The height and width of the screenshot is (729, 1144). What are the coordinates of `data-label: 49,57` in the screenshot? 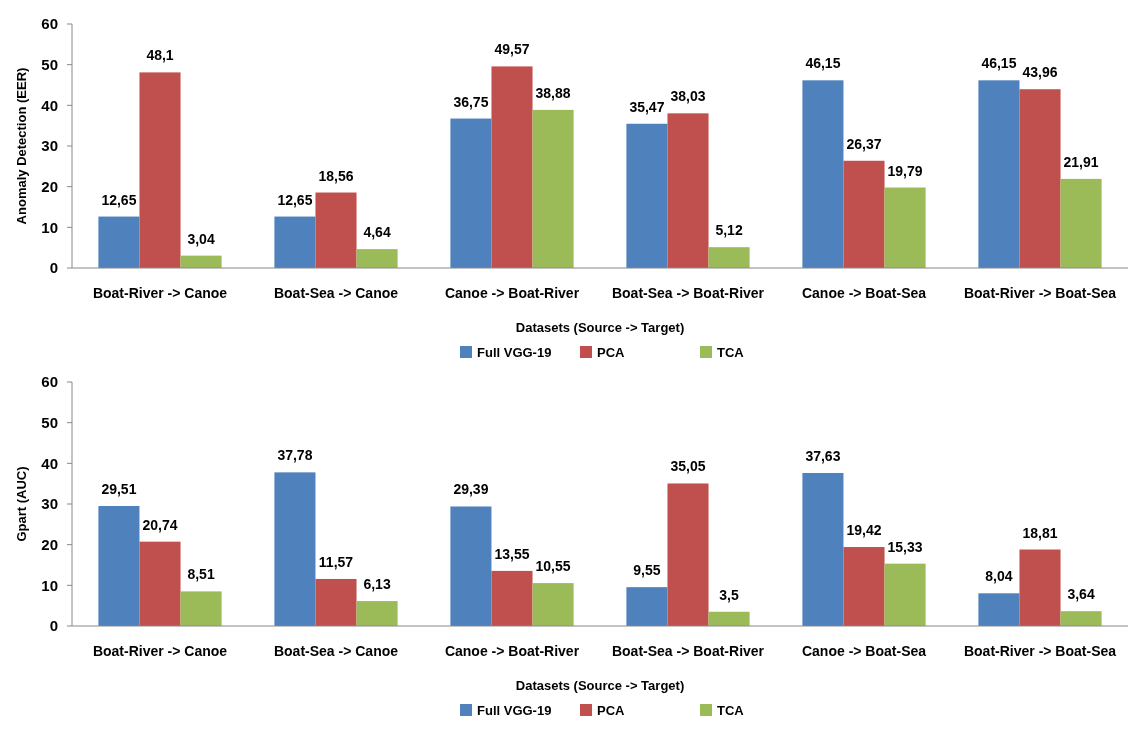 It's located at (512, 49).